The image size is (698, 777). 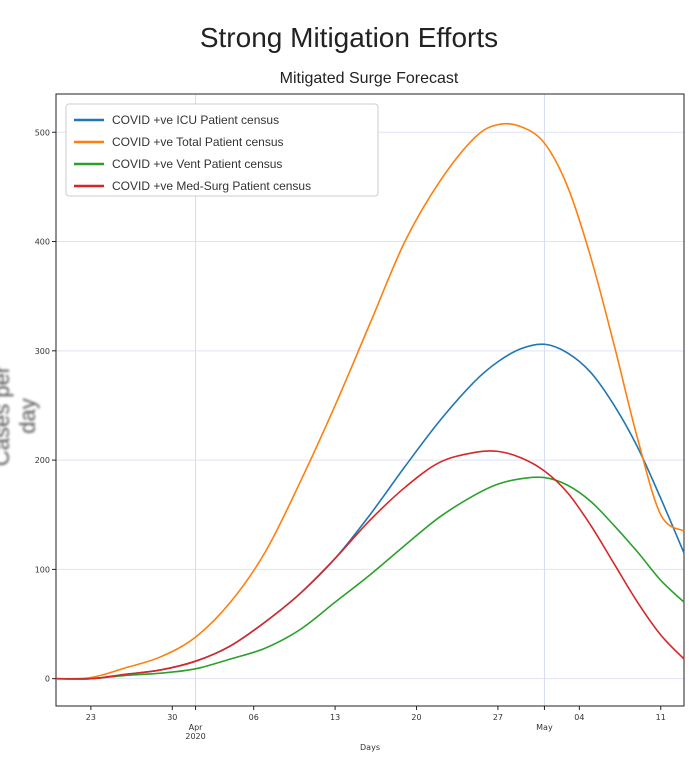 I want to click on y-tick-label: 300, so click(x=42, y=351).